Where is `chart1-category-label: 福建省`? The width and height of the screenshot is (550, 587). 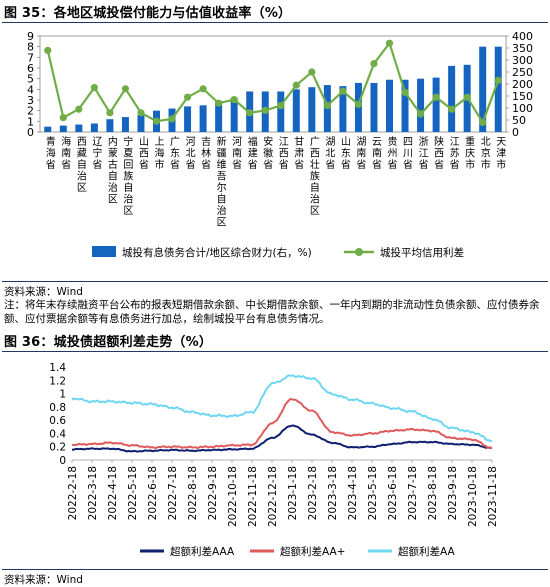 chart1-category-label: 福建省 is located at coordinates (253, 153).